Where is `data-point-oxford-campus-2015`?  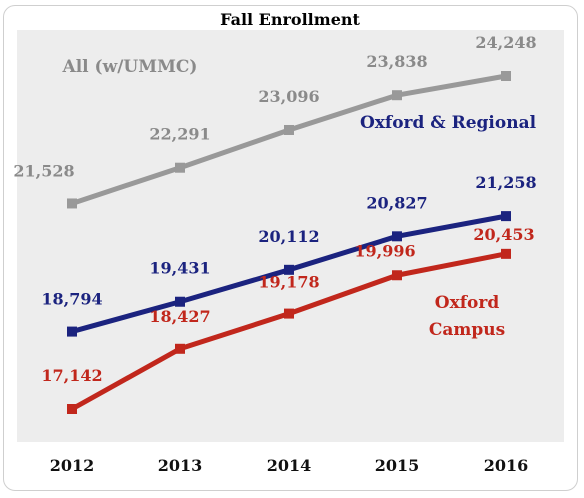 data-point-oxford-campus-2015 is located at coordinates (397, 275).